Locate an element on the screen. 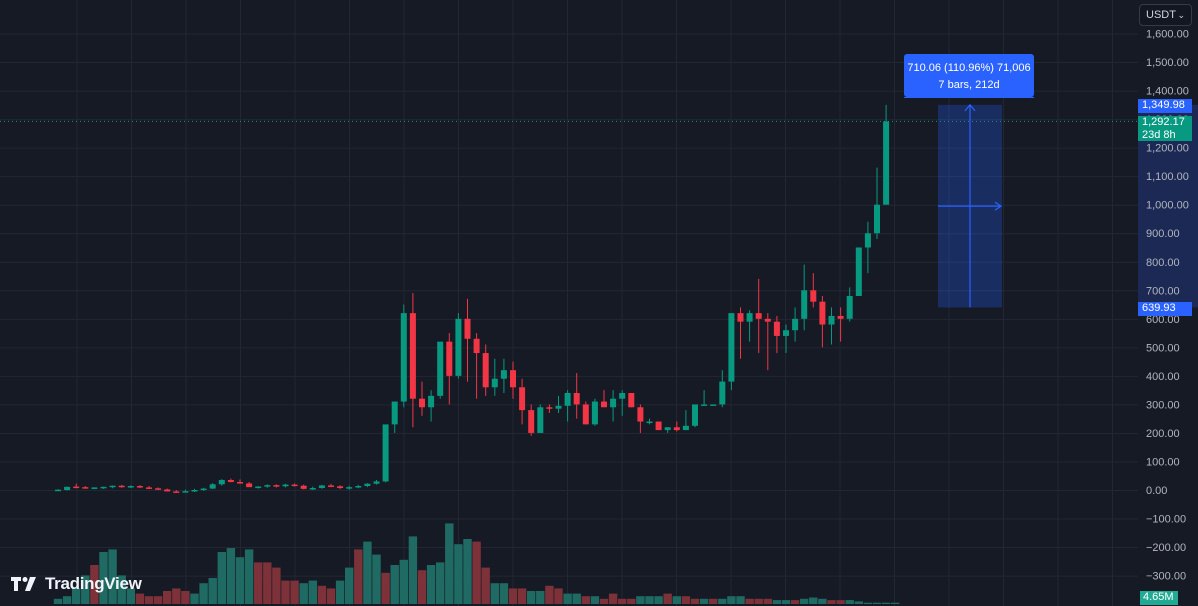 This screenshot has width=1198, height=606. measure-change-text: 710.06 (110.96%) 71,006 is located at coordinates (969, 68).